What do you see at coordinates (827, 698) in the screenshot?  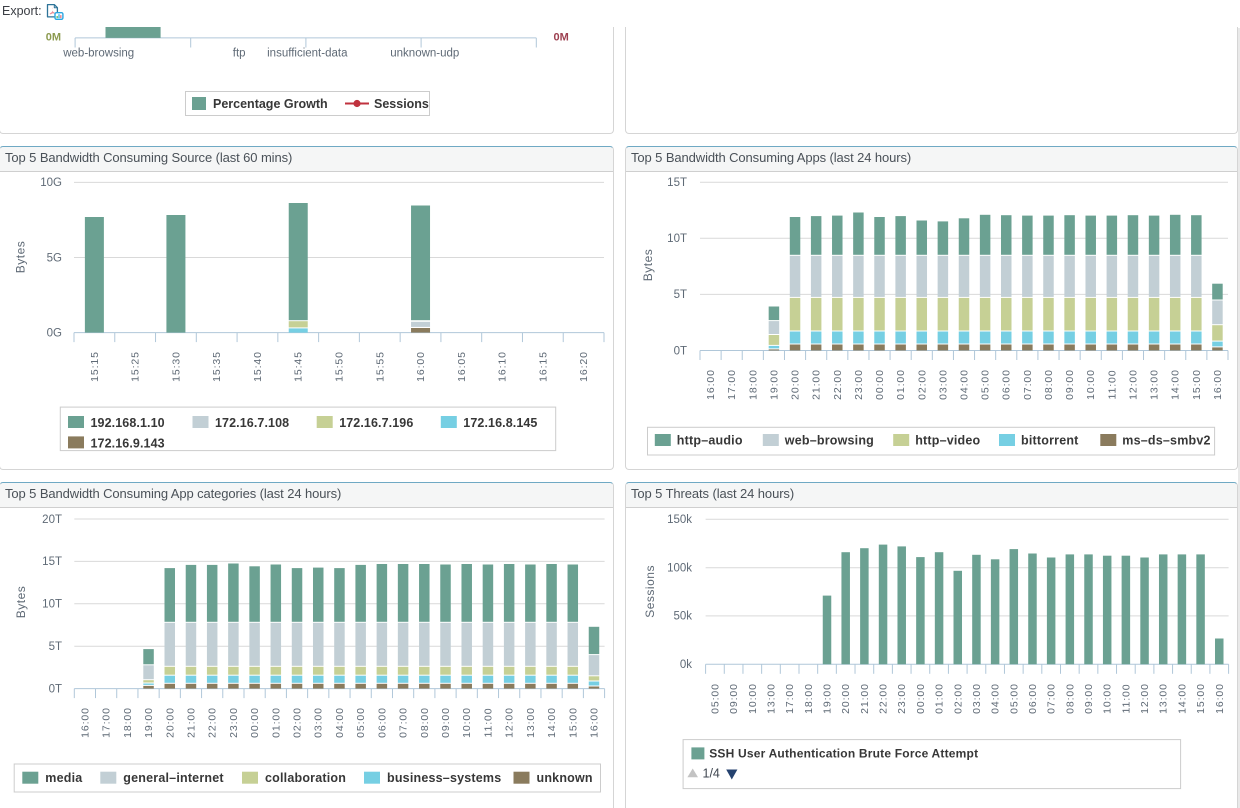 I see `svg-text: 19:00` at bounding box center [827, 698].